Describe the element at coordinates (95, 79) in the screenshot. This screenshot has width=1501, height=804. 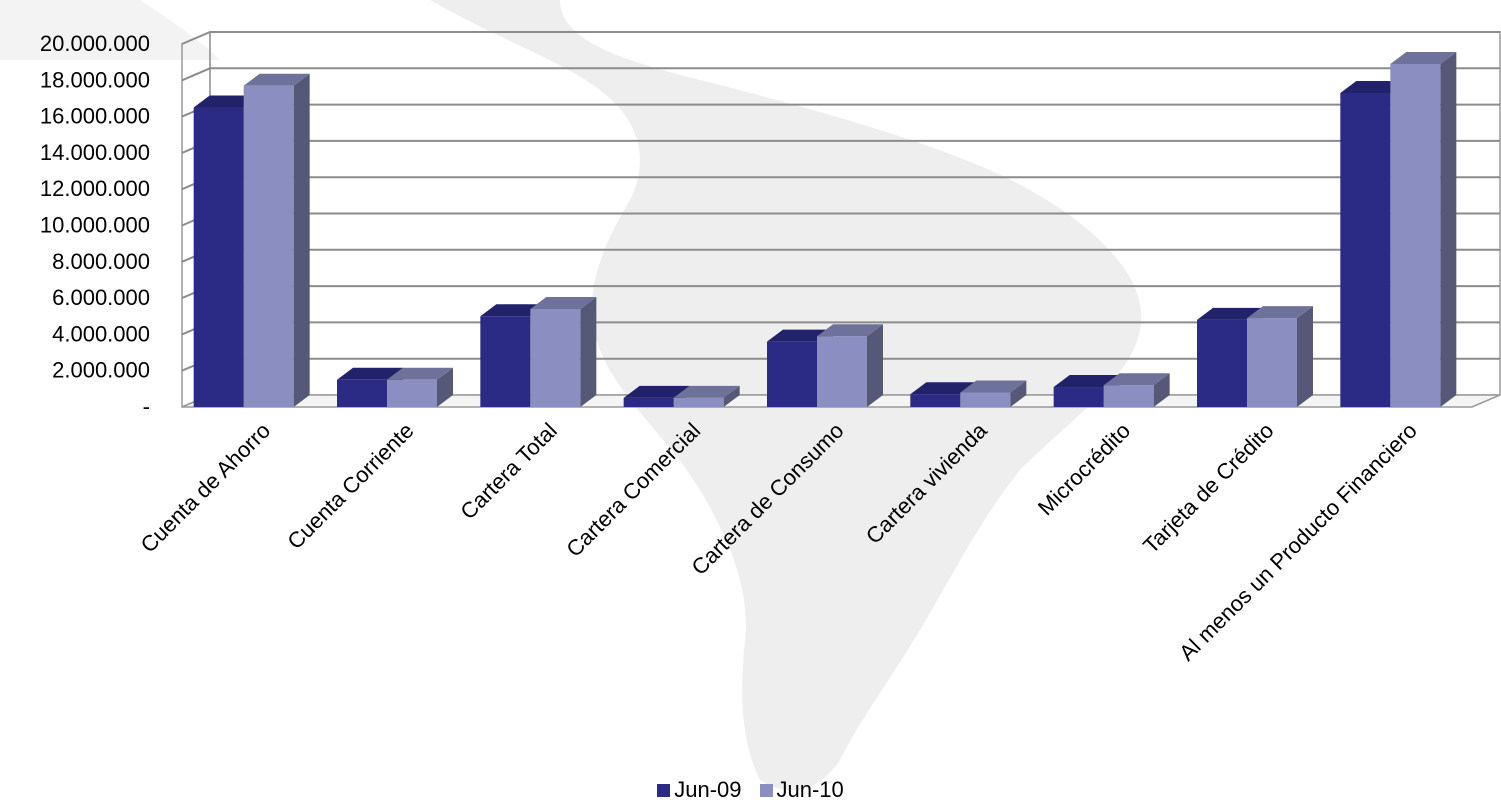
I see `y-tick-label: 18.000.000` at that location.